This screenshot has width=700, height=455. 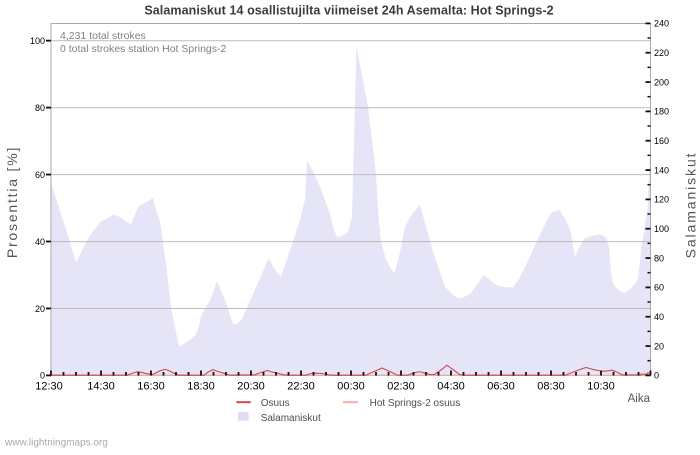 I want to click on svg-text: 10:30, so click(x=601, y=387).